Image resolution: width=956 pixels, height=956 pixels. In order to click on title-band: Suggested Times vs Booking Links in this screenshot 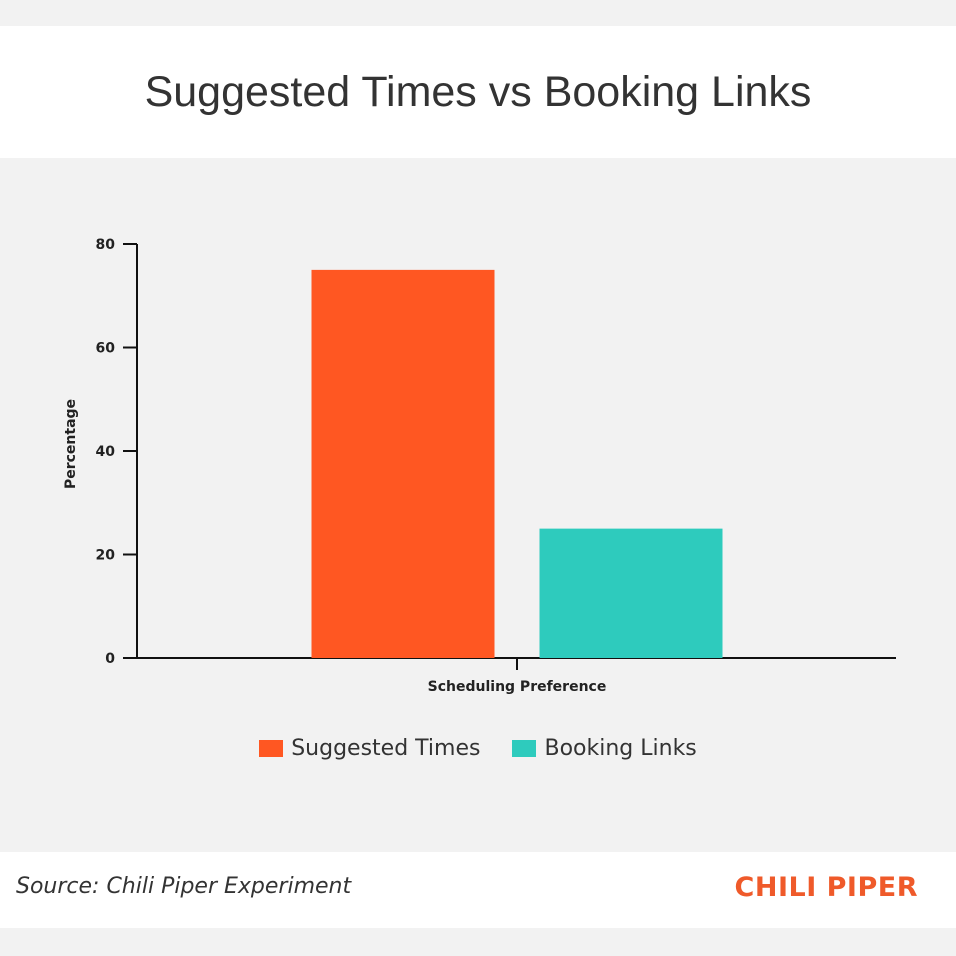, I will do `click(478, 92)`.